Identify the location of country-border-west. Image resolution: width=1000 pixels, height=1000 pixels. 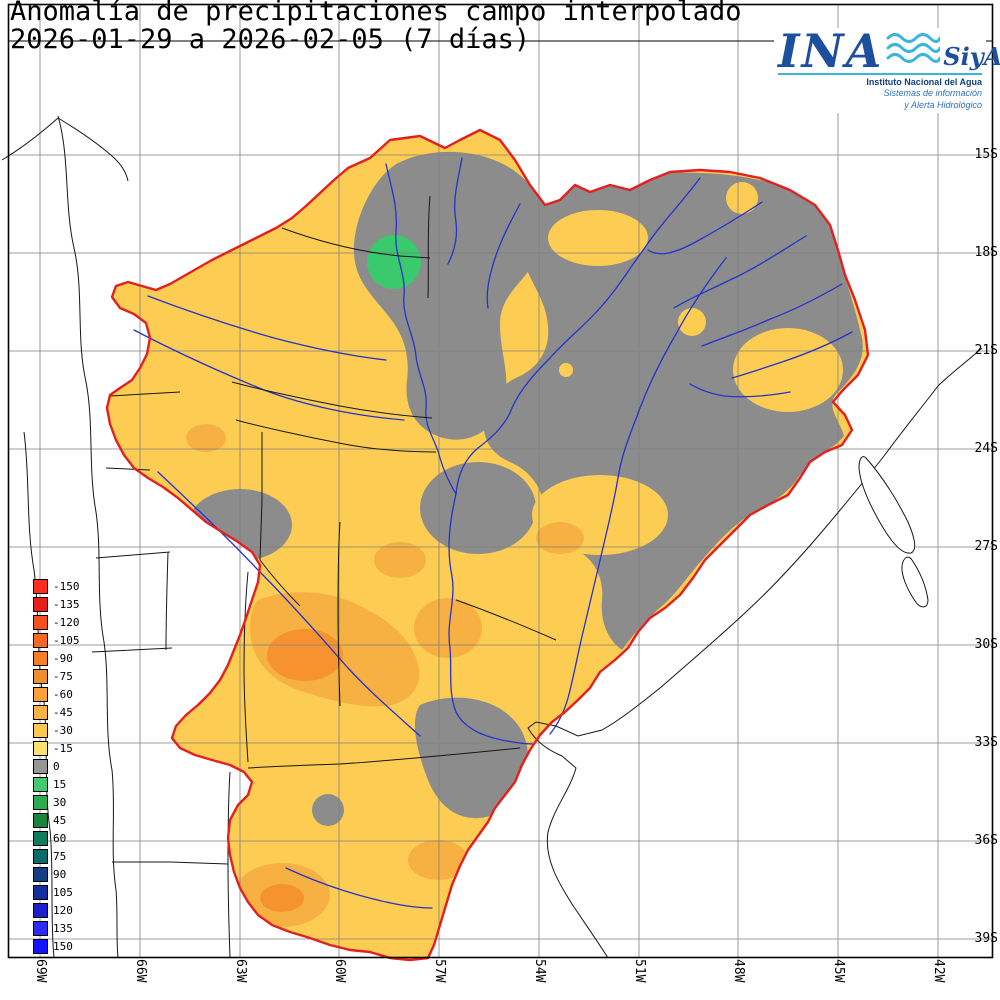
(39, 695).